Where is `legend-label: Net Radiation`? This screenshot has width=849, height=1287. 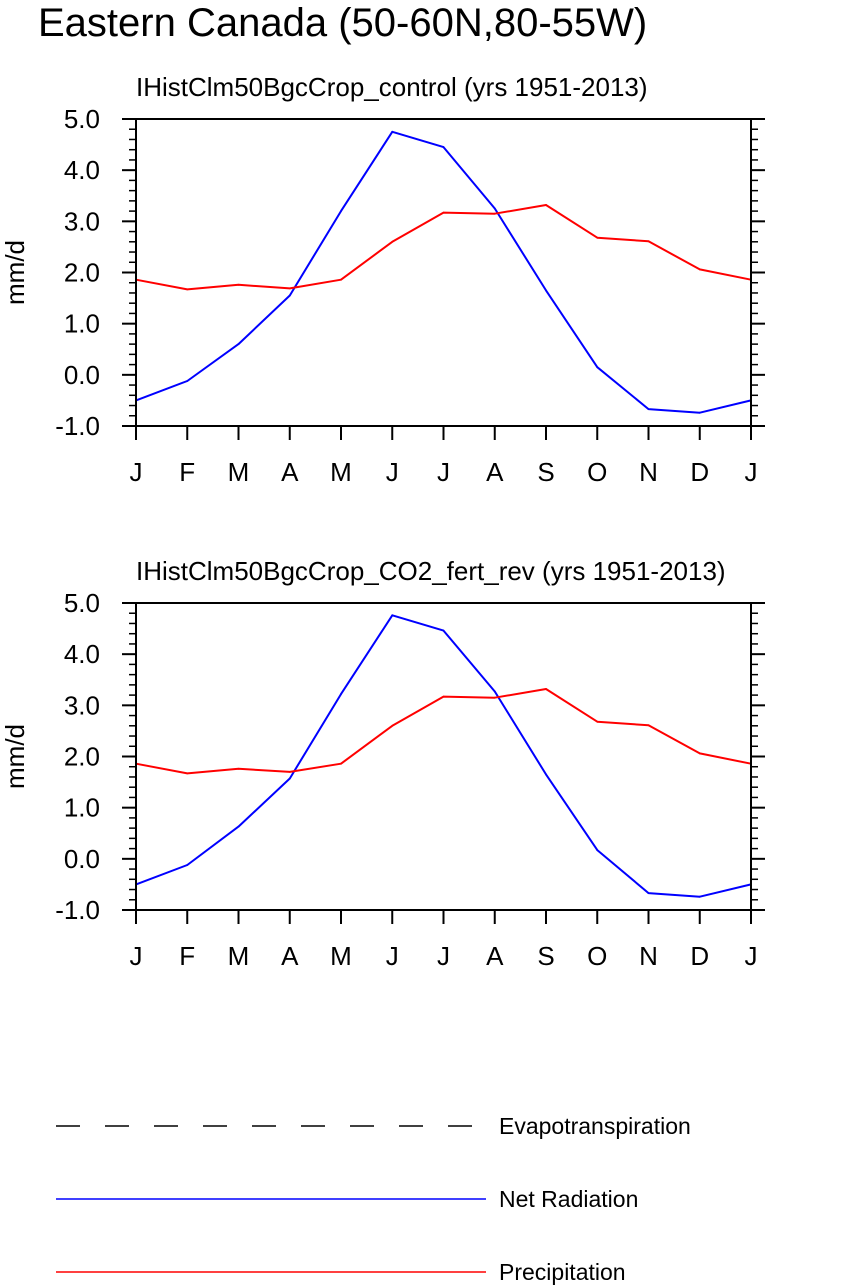 legend-label: Net Radiation is located at coordinates (568, 1199).